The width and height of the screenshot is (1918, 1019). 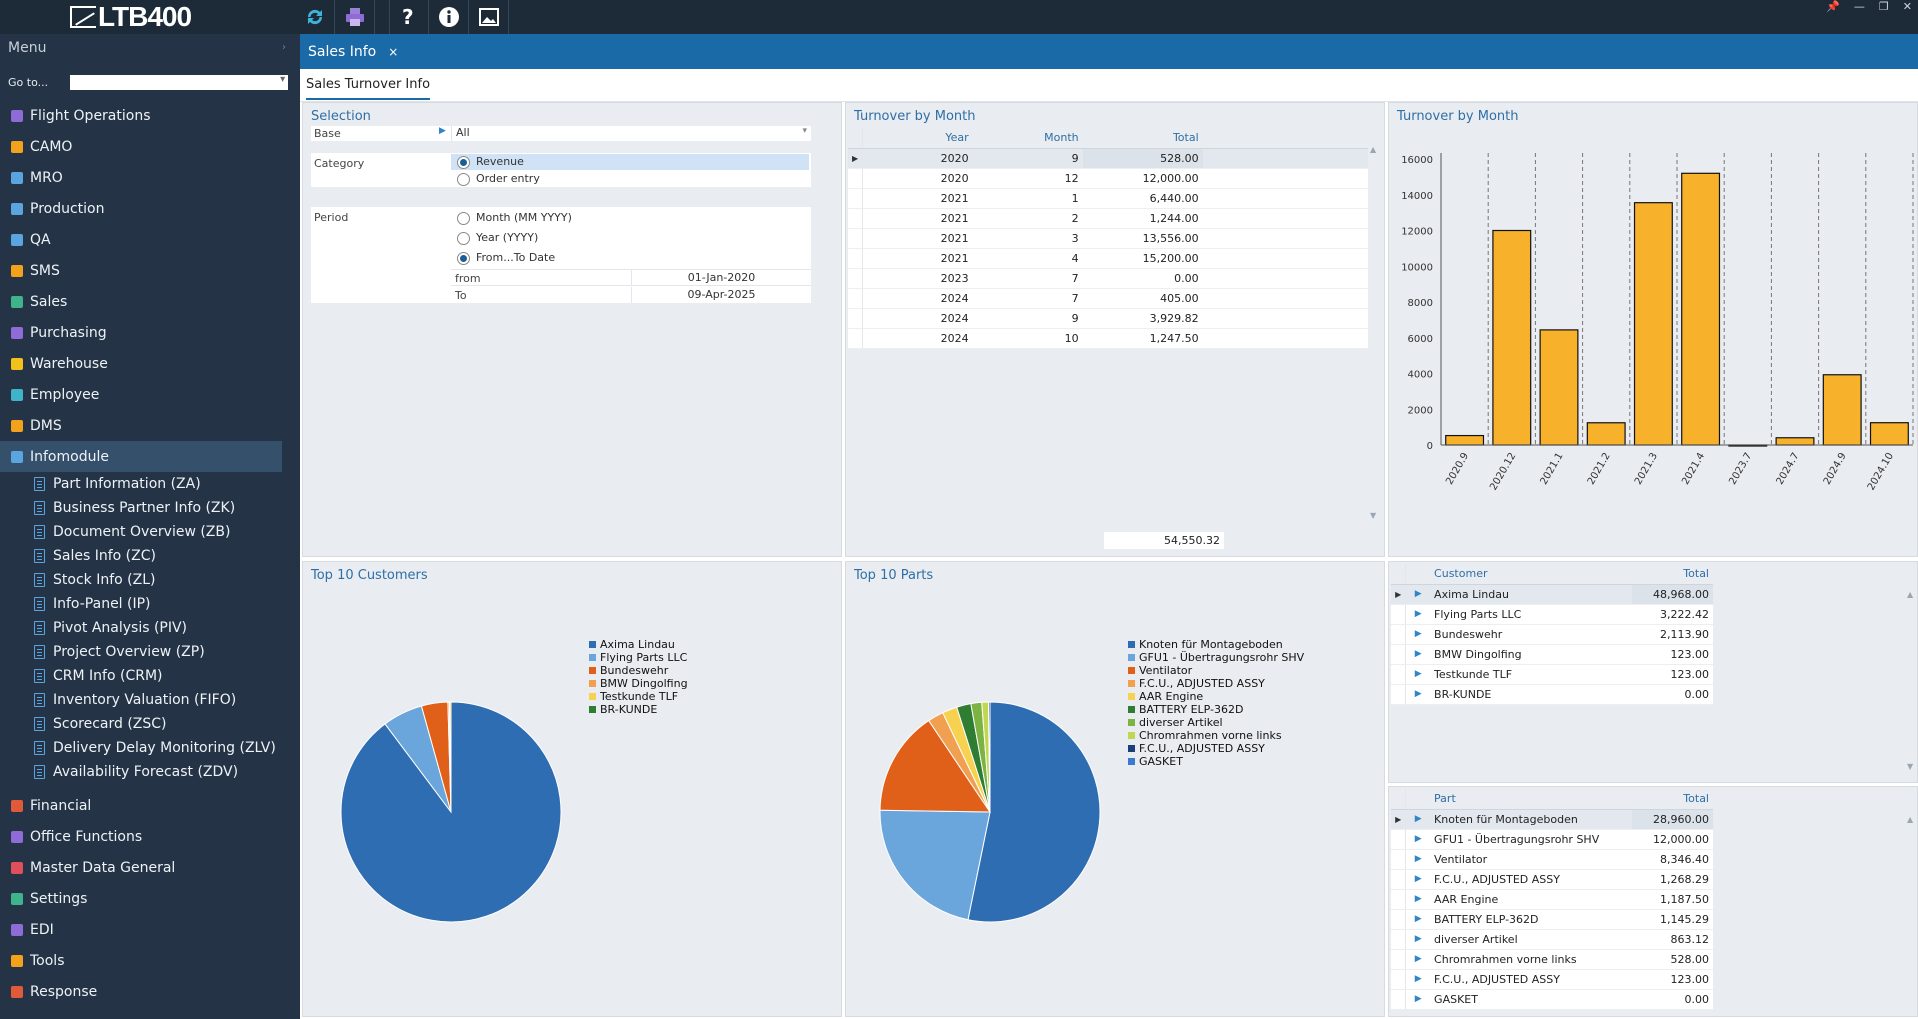 What do you see at coordinates (494, 238) in the screenshot?
I see `radio-year: Year (YYYY)` at bounding box center [494, 238].